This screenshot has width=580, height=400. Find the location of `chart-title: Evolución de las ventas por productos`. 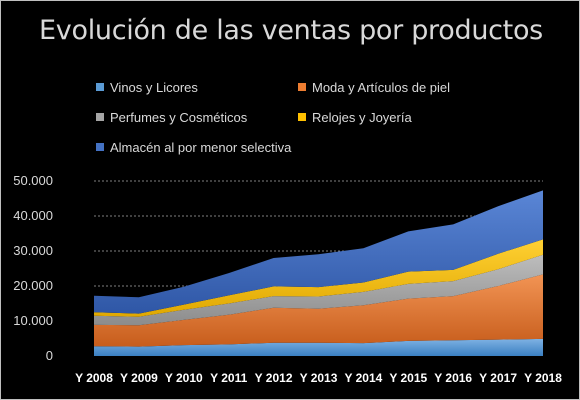

chart-title: Evolución de las ventas por productos is located at coordinates (291, 30).